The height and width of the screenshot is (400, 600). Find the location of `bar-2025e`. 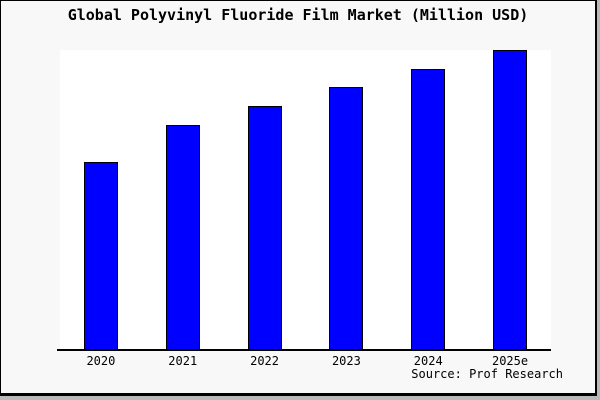

bar-2025e is located at coordinates (510, 200).